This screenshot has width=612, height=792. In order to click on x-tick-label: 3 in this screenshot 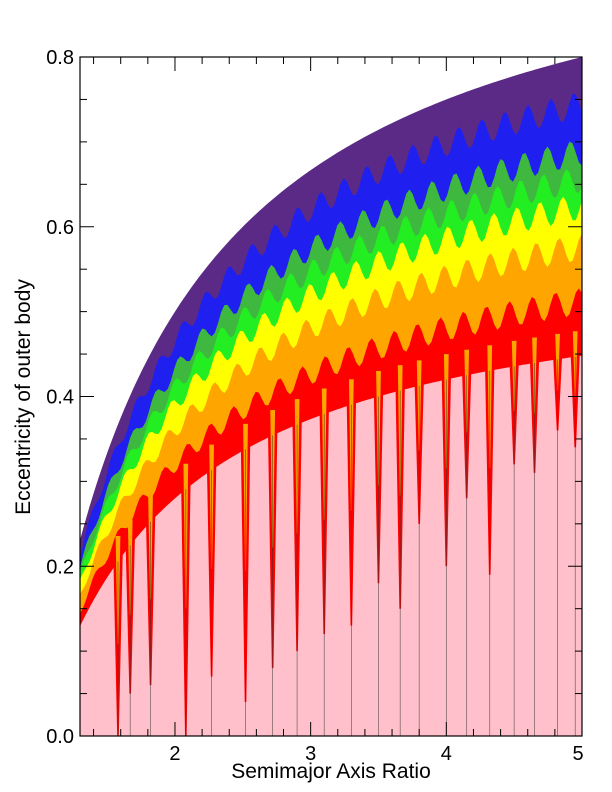, I will do `click(310, 754)`.